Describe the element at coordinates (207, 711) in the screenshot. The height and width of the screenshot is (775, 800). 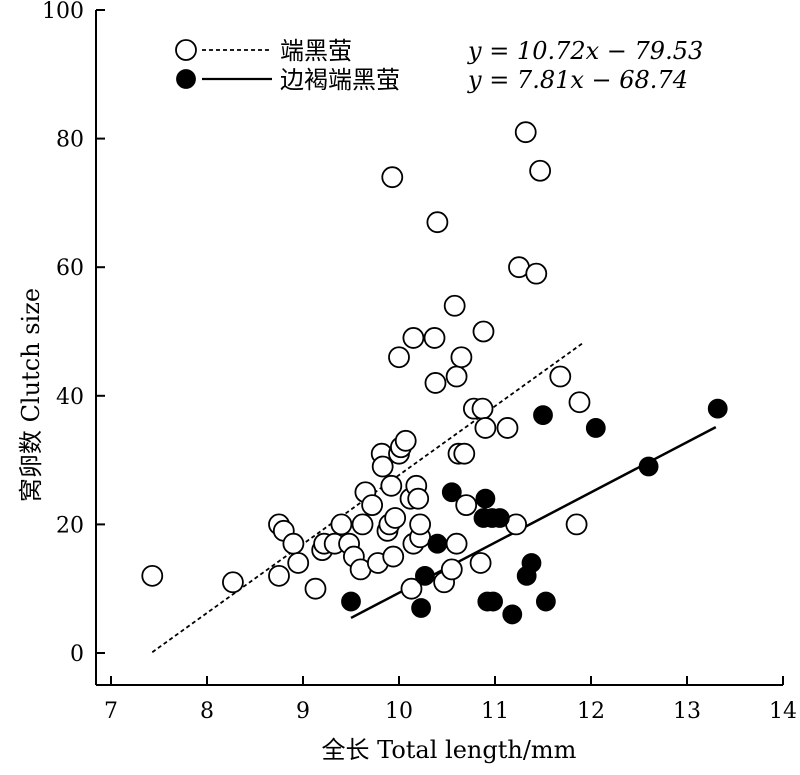
I see `x-tick-label: 8` at that location.